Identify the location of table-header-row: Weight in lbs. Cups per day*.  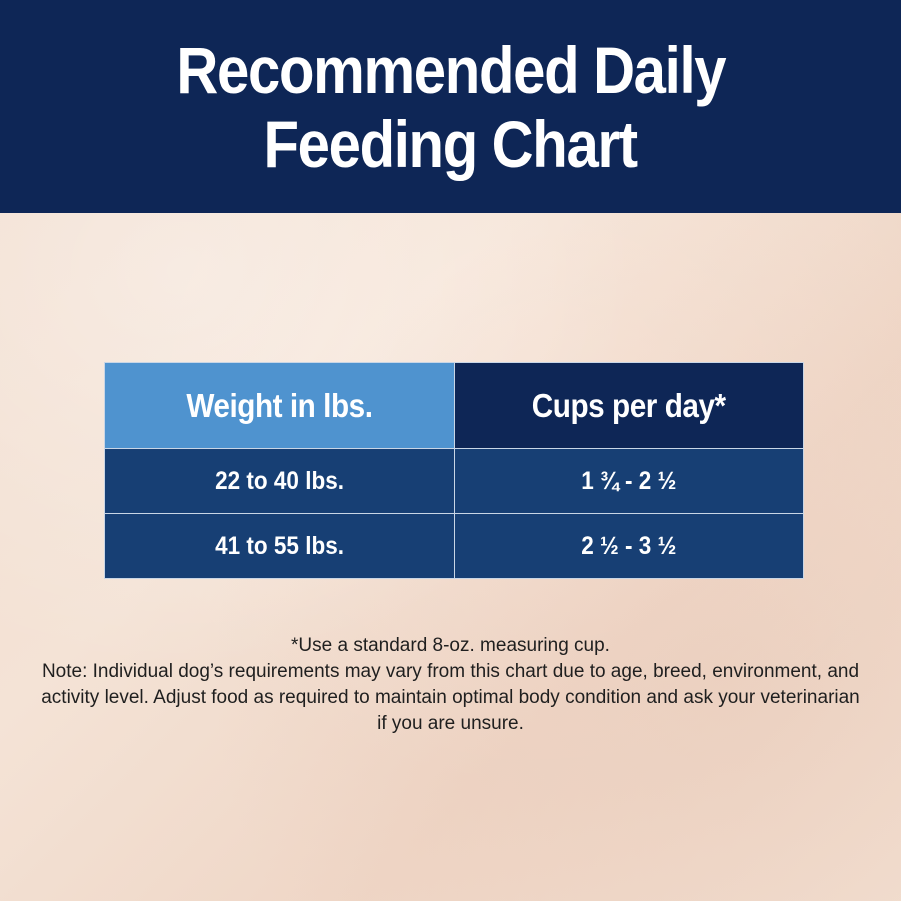
(454, 405).